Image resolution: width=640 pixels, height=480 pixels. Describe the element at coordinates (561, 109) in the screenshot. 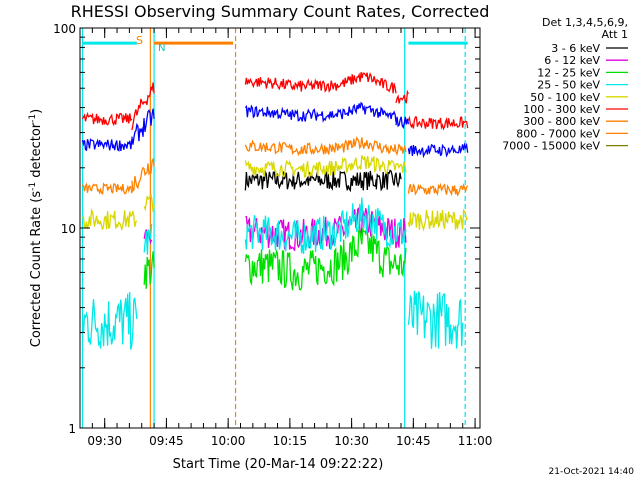

I see `legend-label-5: 100 - 300 keV` at that location.